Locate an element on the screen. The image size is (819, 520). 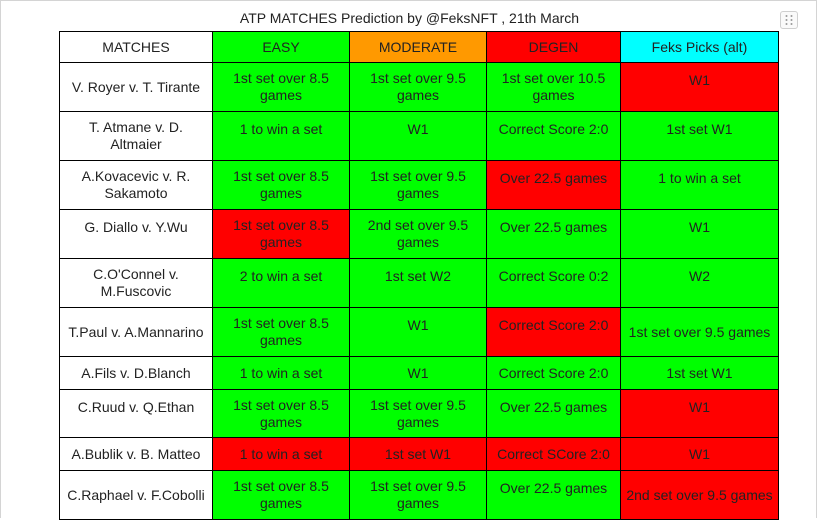
match-cell: C.Raphael v. F.Cobolli is located at coordinates (136, 495).